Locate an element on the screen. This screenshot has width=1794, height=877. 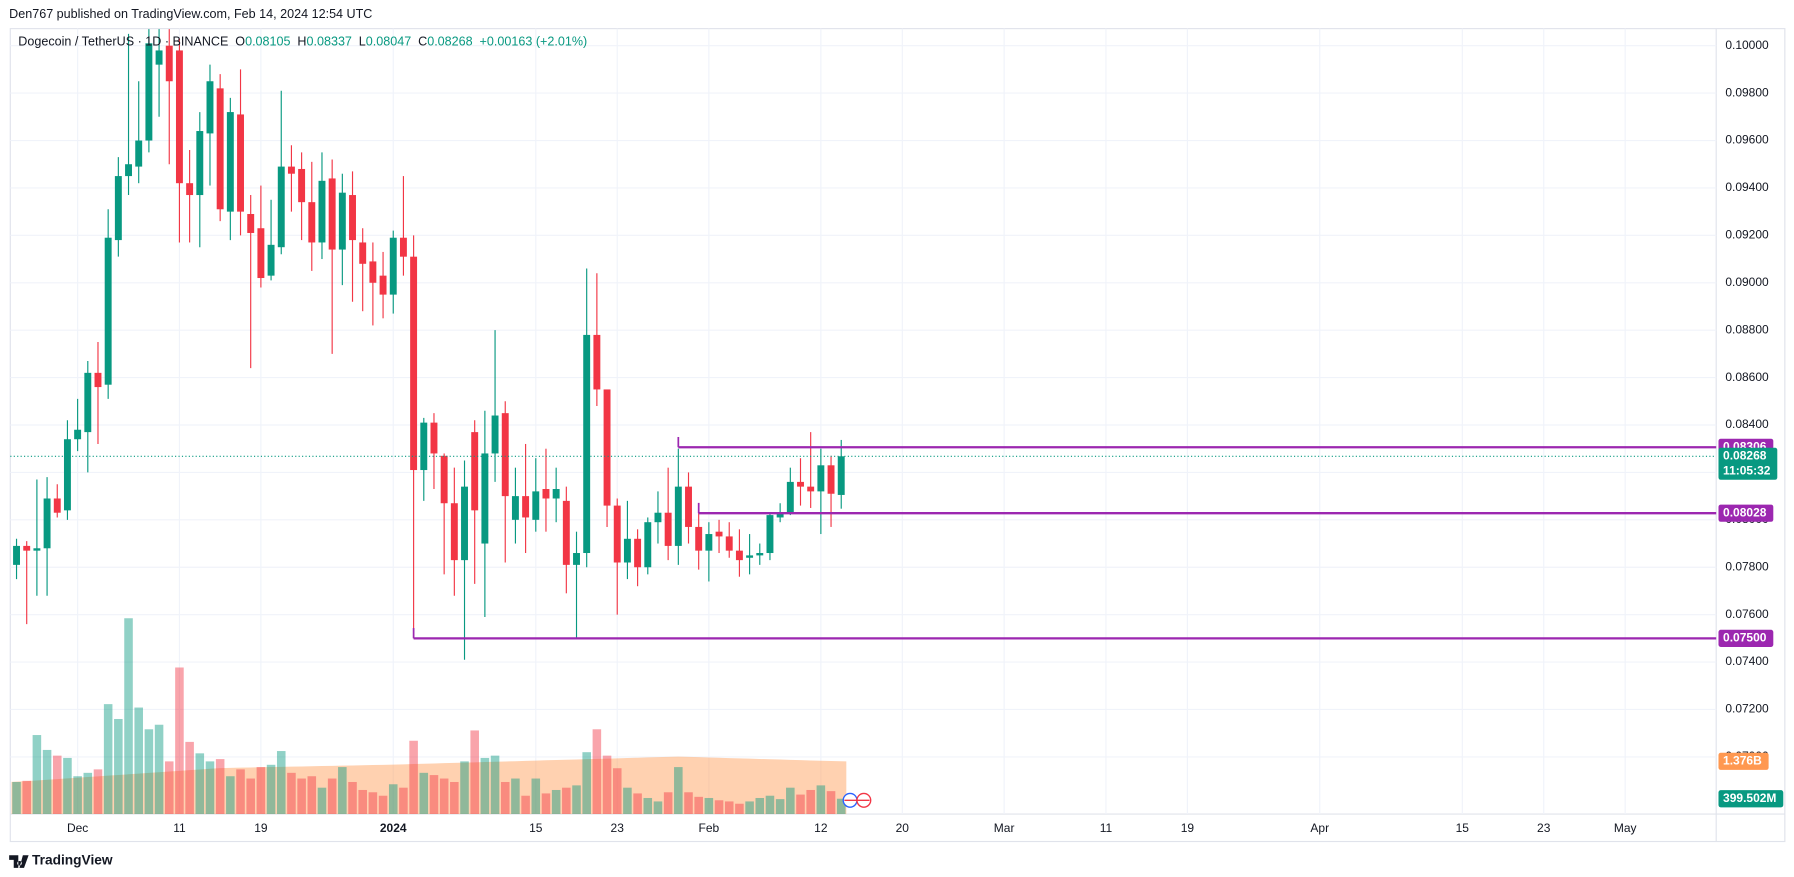
y-tick-label: 0.09800 is located at coordinates (1747, 92).